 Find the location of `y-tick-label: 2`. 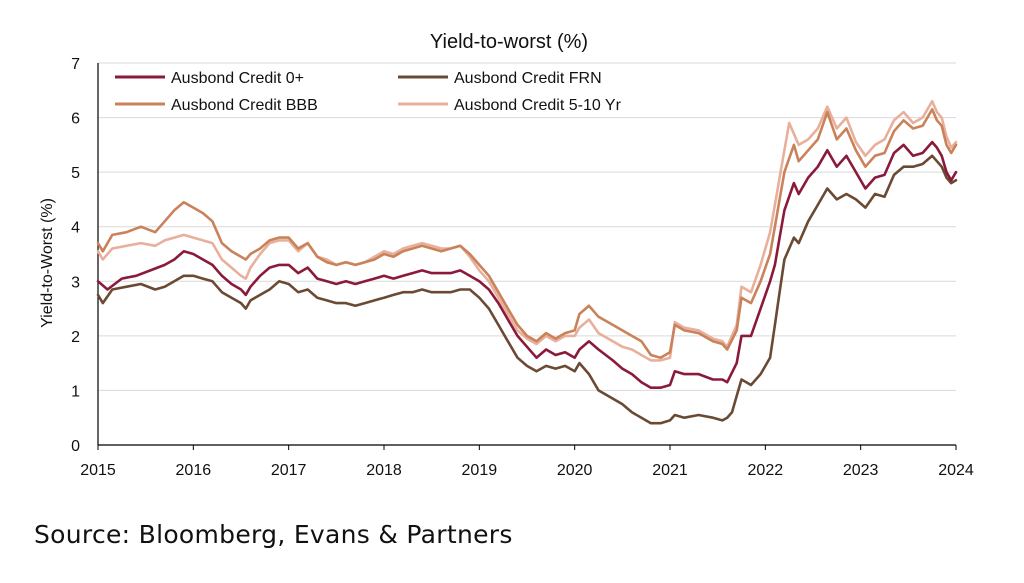

y-tick-label: 2 is located at coordinates (75, 337).